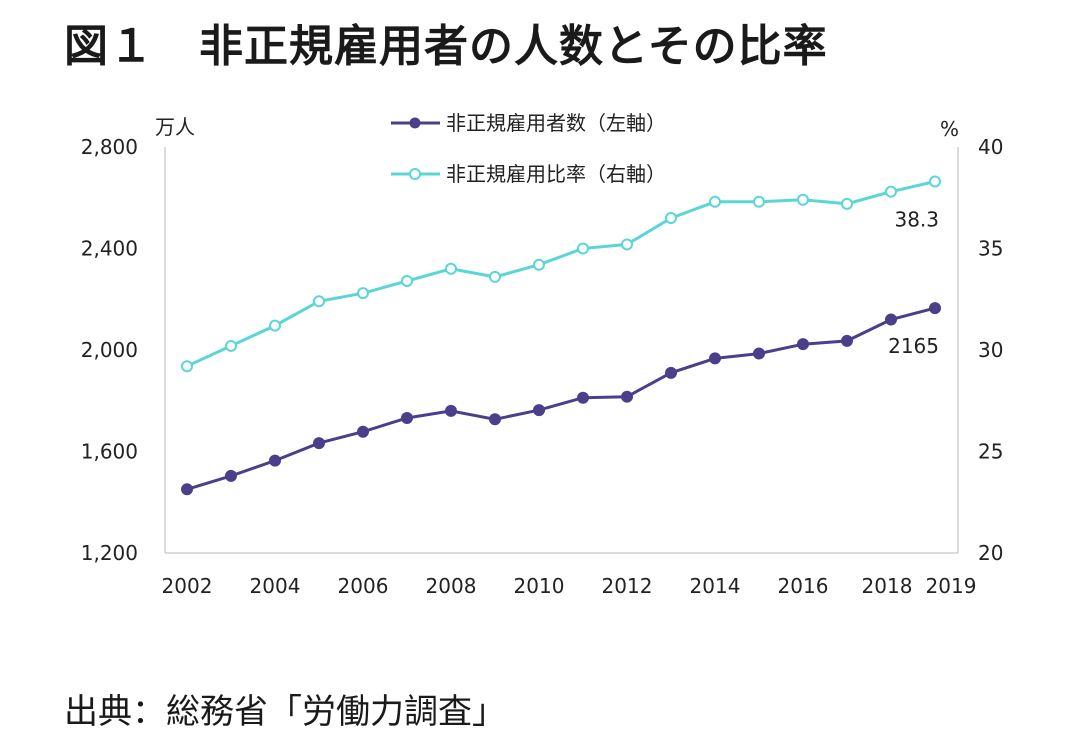  I want to click on left-axis-tick-label: 2,400, so click(109, 249).